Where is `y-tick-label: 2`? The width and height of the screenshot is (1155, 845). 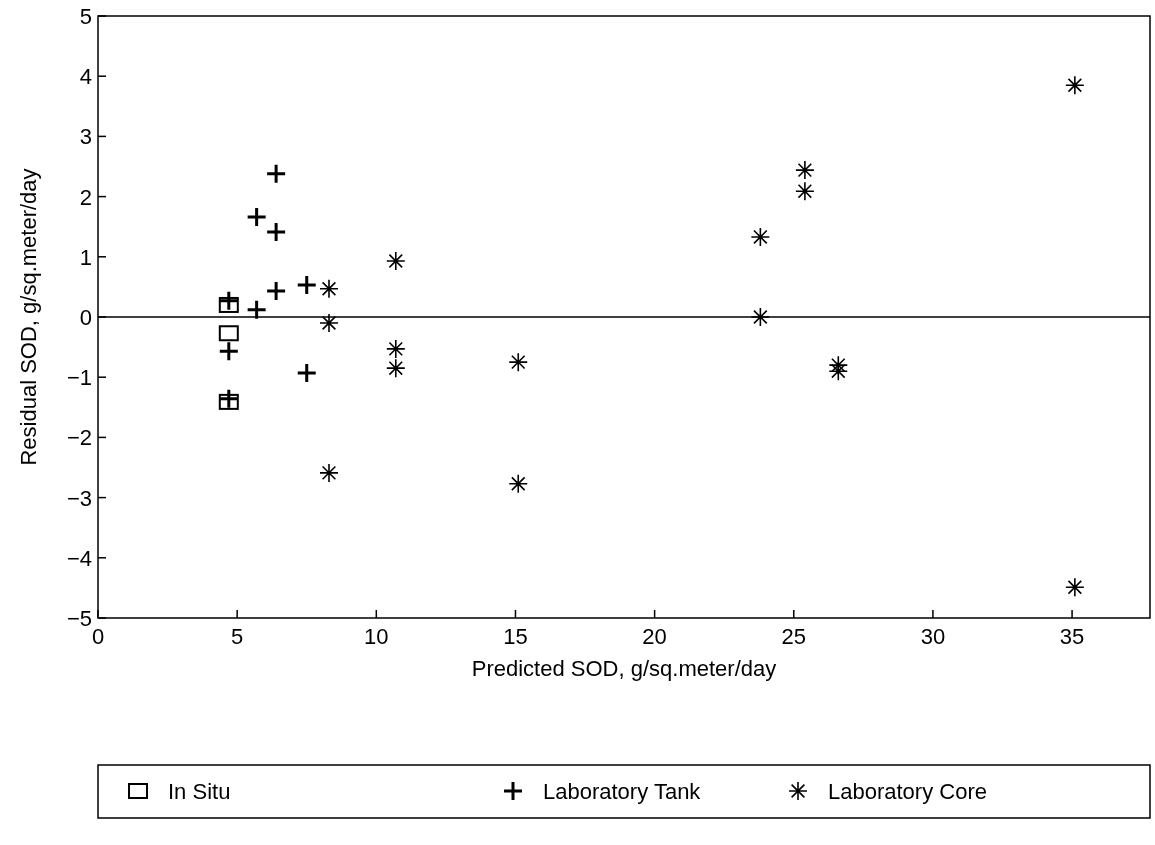
y-tick-label: 2 is located at coordinates (85, 197).